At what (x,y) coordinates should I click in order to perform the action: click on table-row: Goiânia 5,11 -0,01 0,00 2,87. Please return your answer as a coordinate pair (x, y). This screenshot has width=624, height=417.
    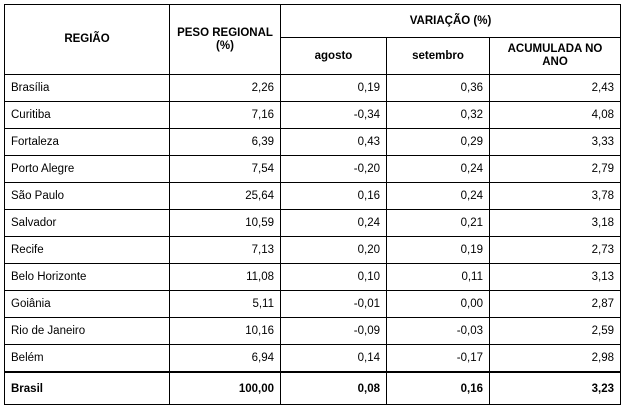
    Looking at the image, I should click on (312, 304).